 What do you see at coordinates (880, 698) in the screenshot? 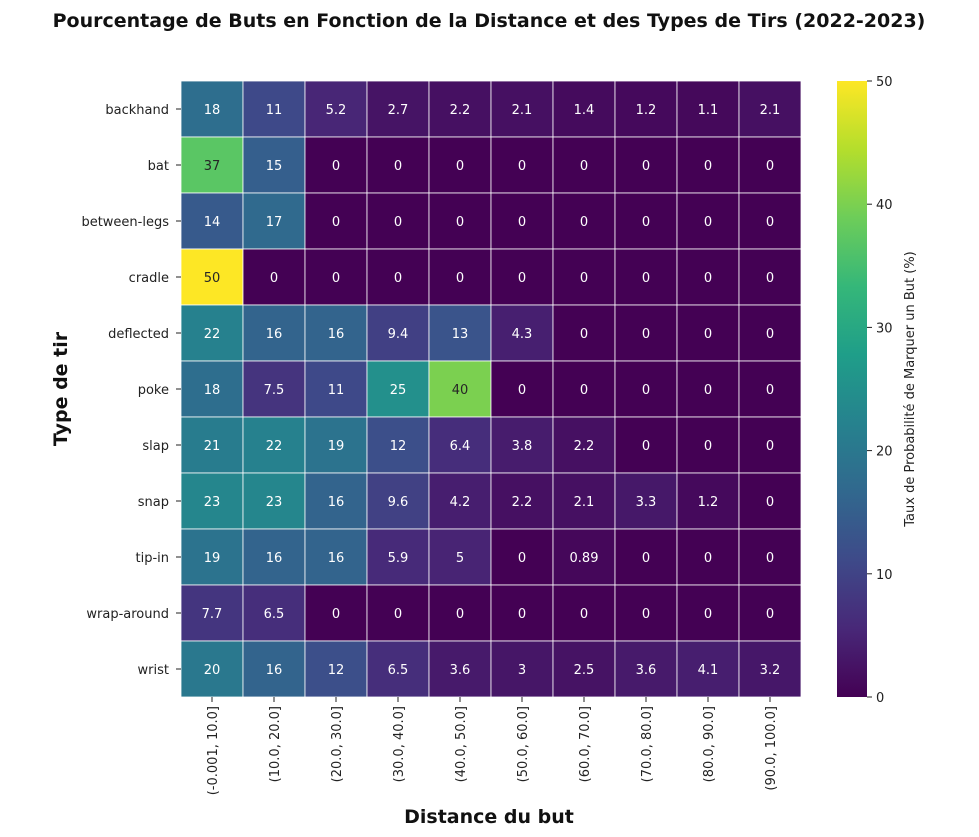
I see `colorbar-tick-label: 0` at bounding box center [880, 698].